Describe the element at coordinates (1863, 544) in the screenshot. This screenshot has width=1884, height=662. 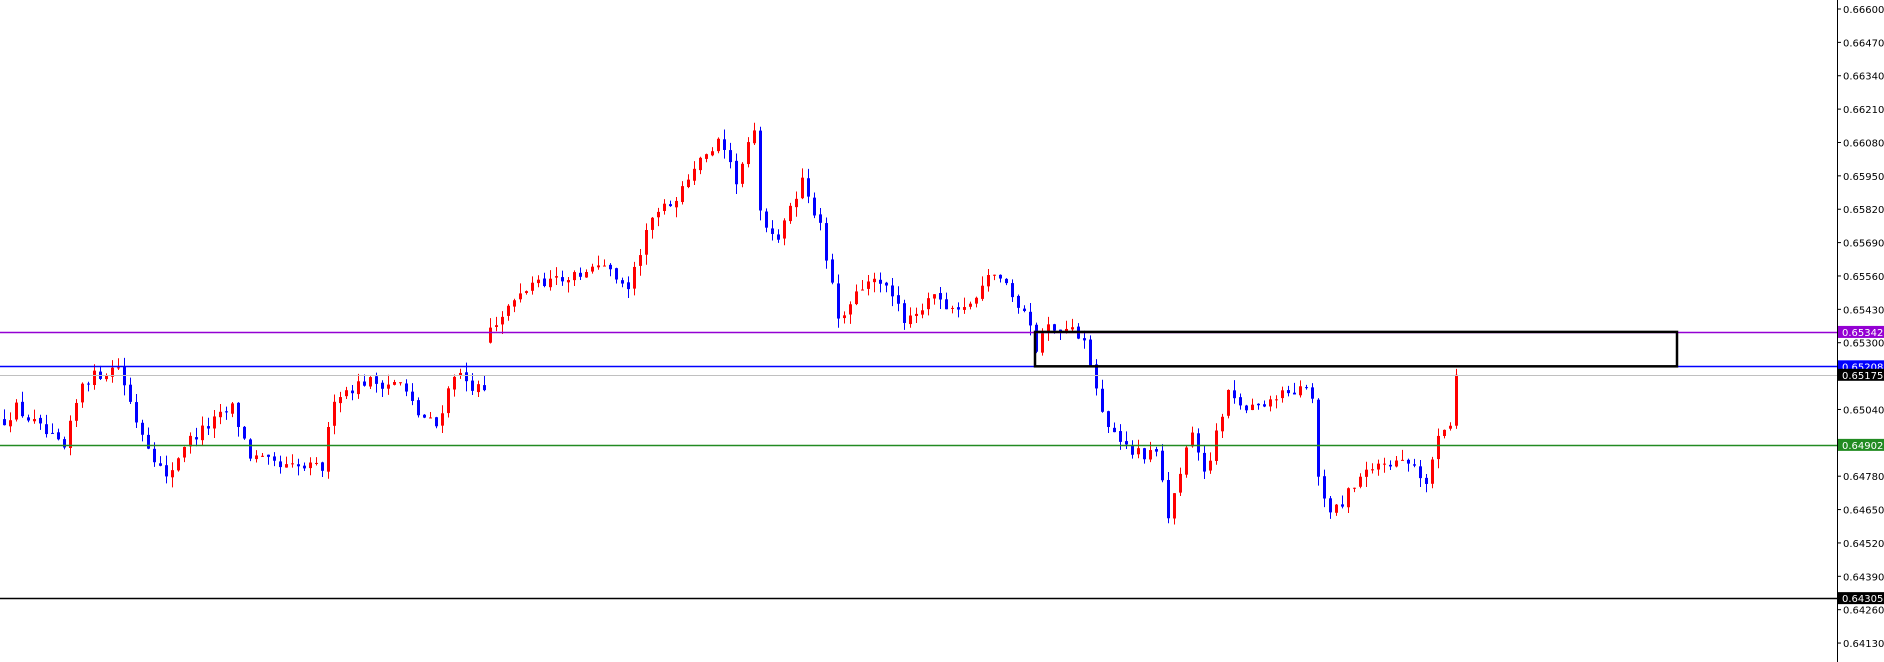
I see `axis-tick-label: 0.64520` at that location.